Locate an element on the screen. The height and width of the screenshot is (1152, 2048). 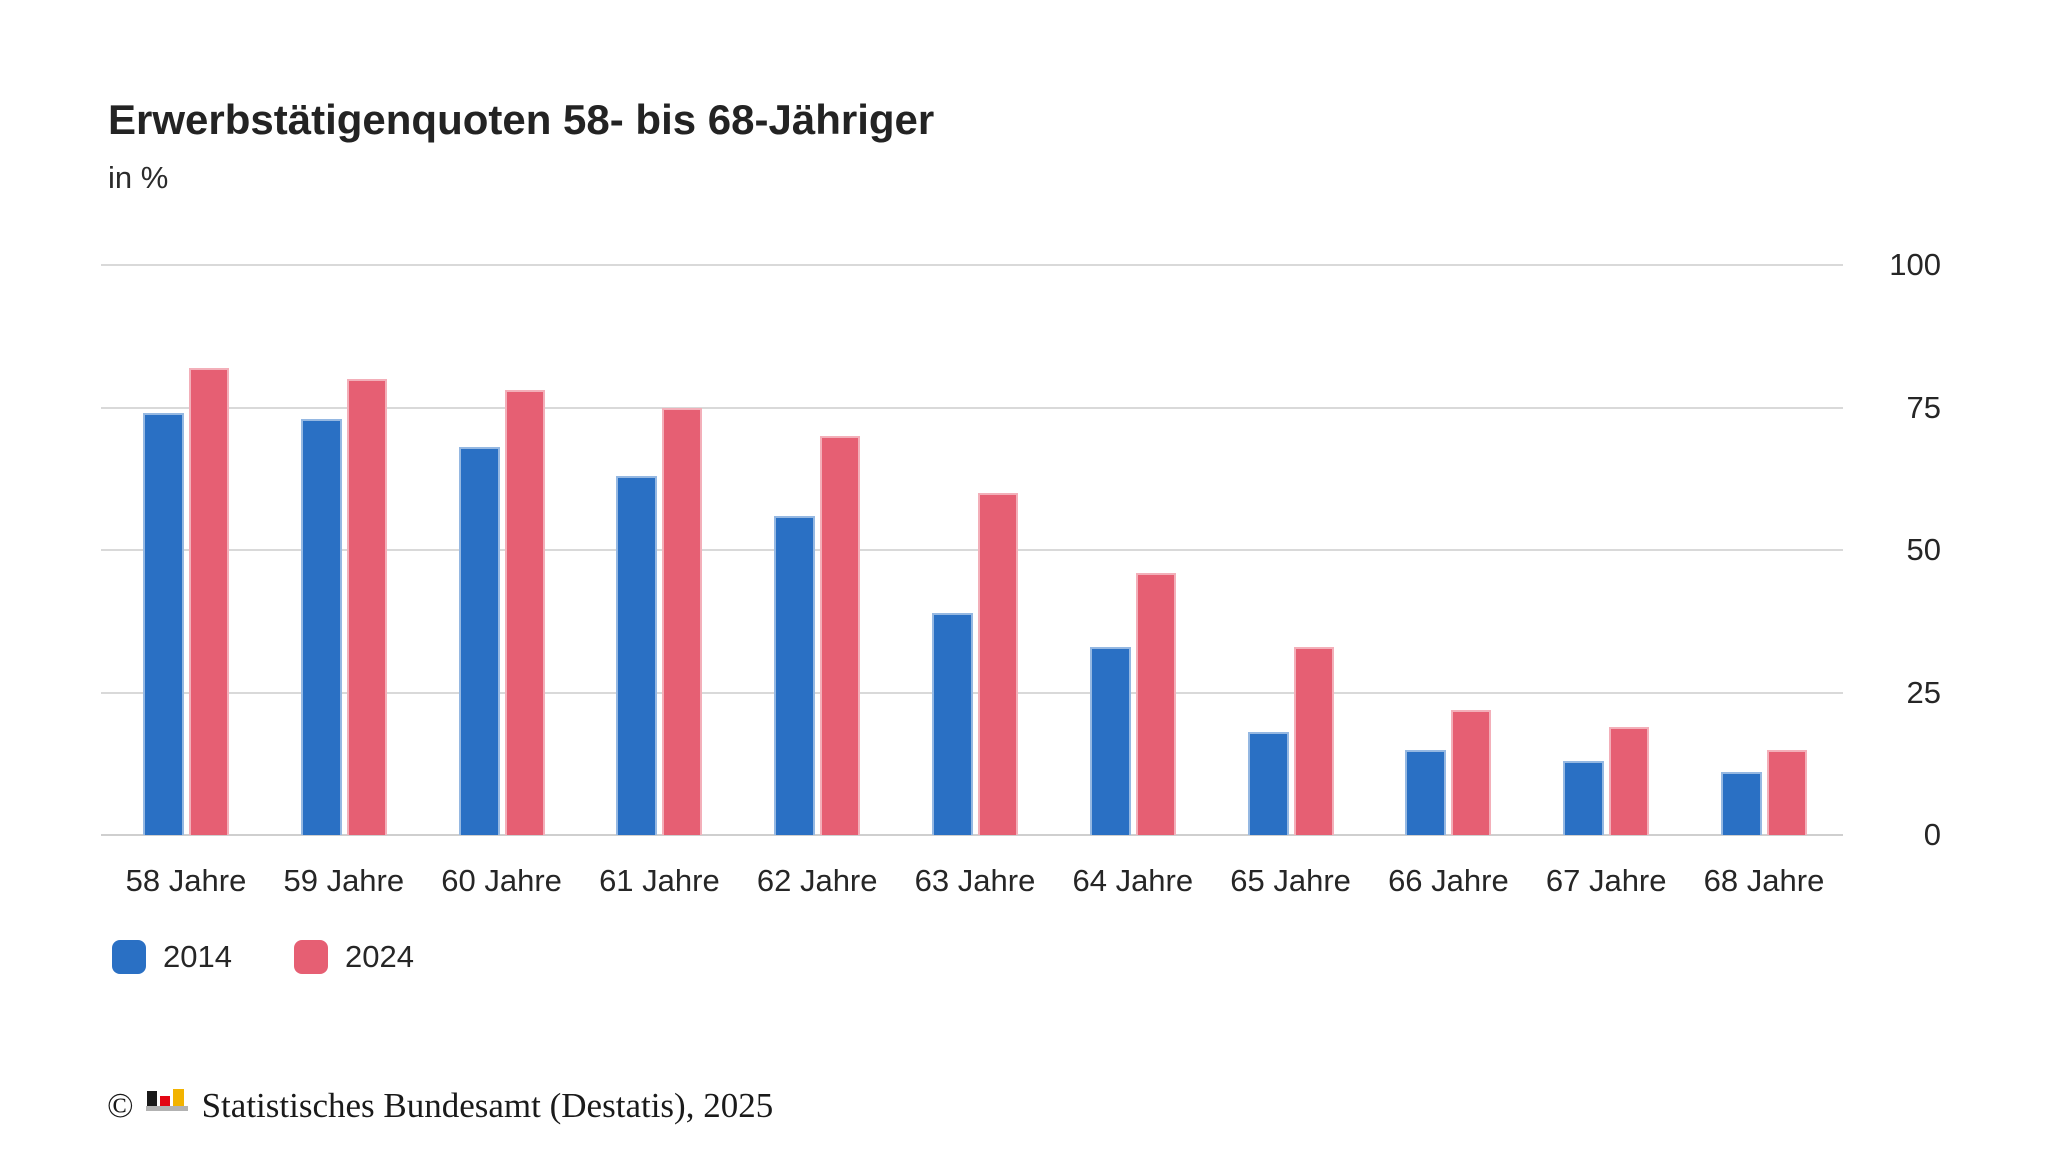
bar-2024-65-Jahre is located at coordinates (1313, 740).